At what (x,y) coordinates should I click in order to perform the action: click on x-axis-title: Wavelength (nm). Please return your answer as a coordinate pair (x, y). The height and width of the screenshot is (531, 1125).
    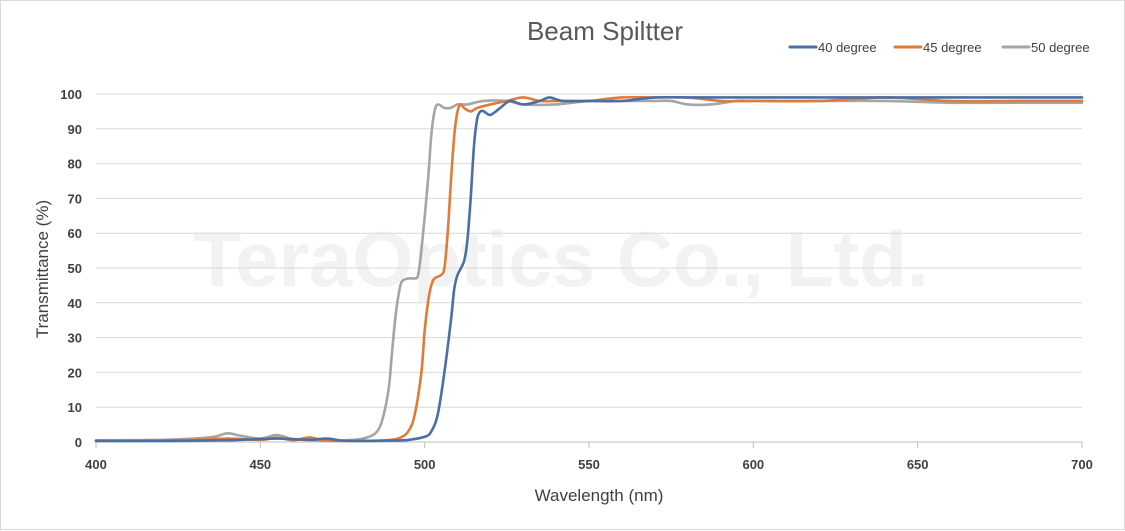
    Looking at the image, I should click on (599, 495).